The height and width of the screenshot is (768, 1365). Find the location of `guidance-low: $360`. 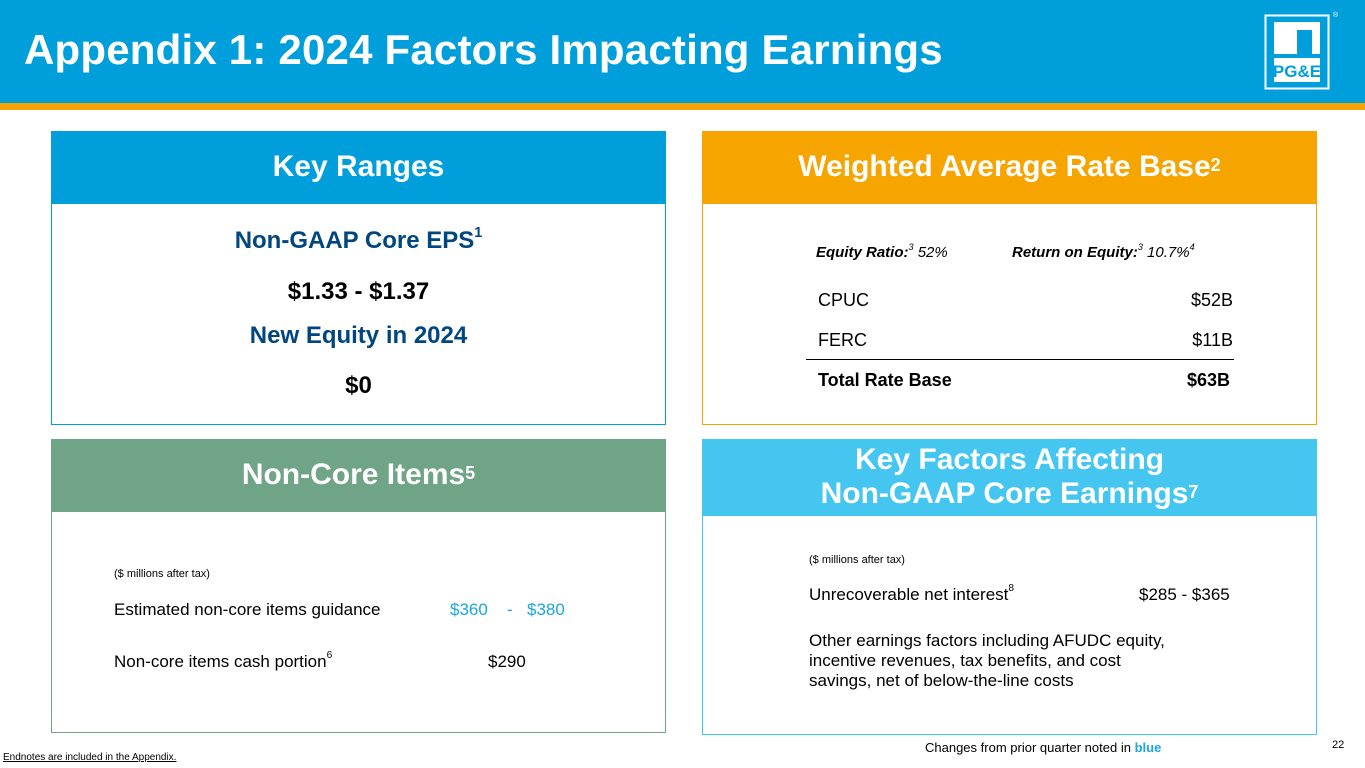

guidance-low: $360 is located at coordinates (469, 609).